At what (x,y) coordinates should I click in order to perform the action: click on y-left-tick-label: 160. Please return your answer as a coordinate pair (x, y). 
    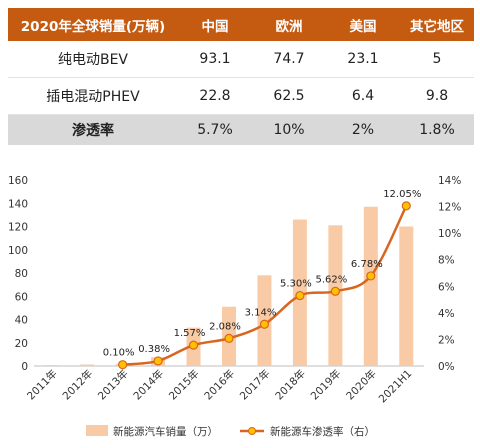
    Looking at the image, I should click on (18, 181).